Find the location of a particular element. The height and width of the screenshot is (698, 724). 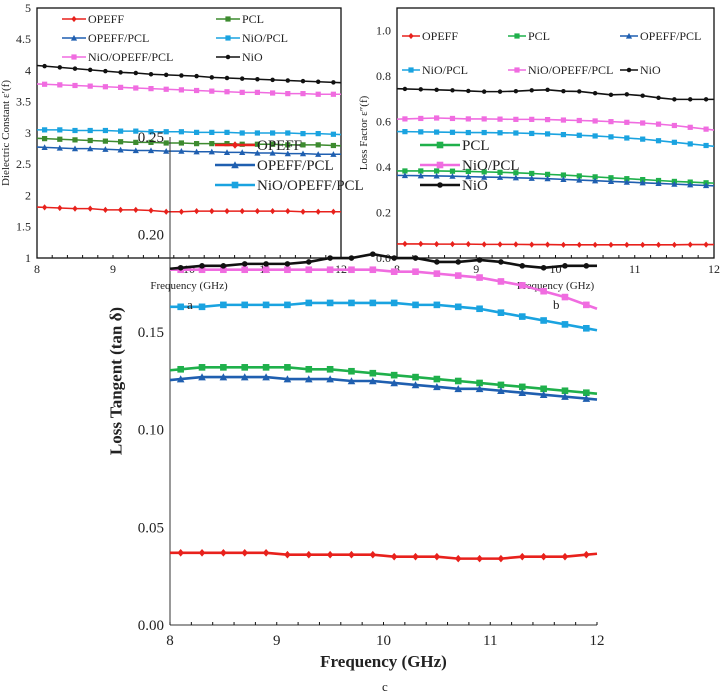

y-tick-label: 1.5 is located at coordinates (23, 227).